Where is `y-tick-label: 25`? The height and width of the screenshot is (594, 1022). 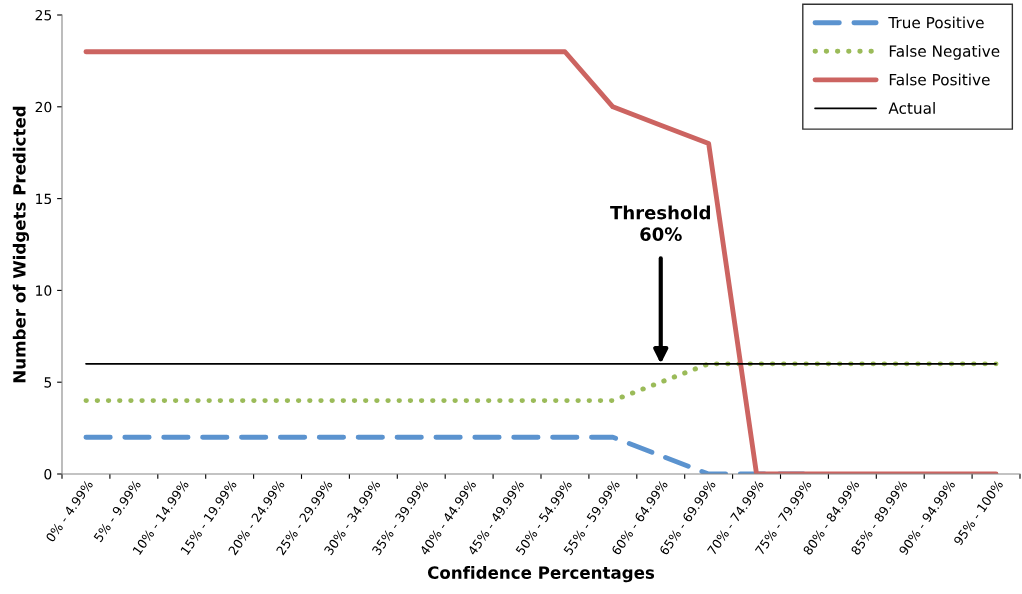 y-tick-label: 25 is located at coordinates (43, 15).